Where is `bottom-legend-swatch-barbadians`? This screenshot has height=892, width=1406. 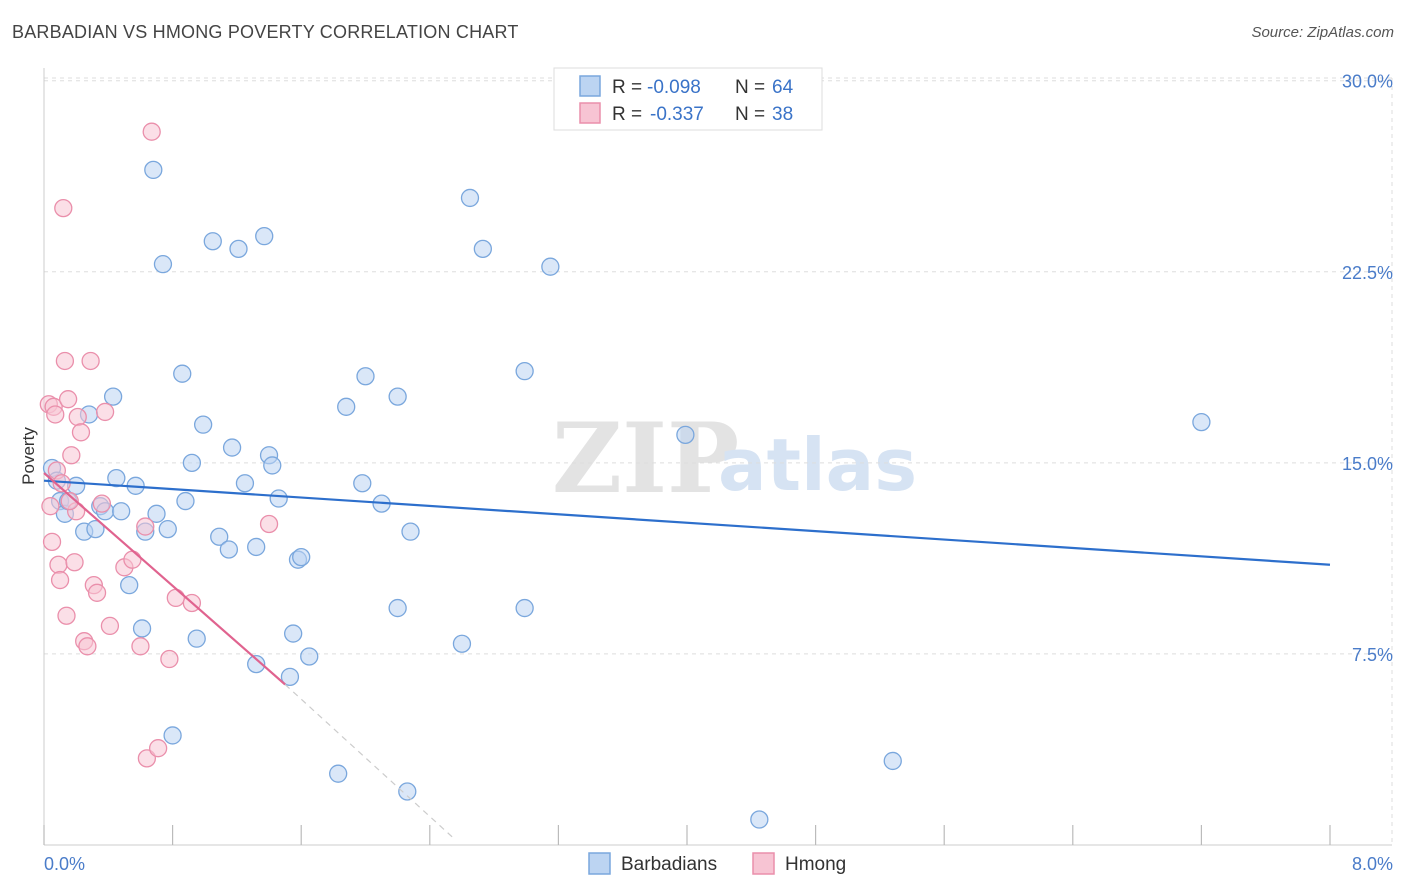 bottom-legend-swatch-barbadians is located at coordinates (599, 863).